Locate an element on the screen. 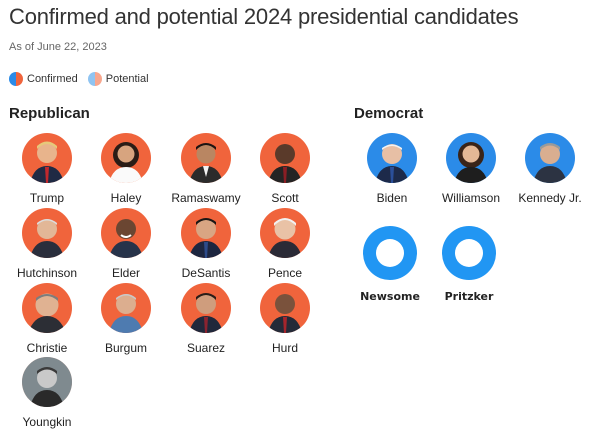 The width and height of the screenshot is (600, 430). candidate-name: Scott is located at coordinates (285, 198).